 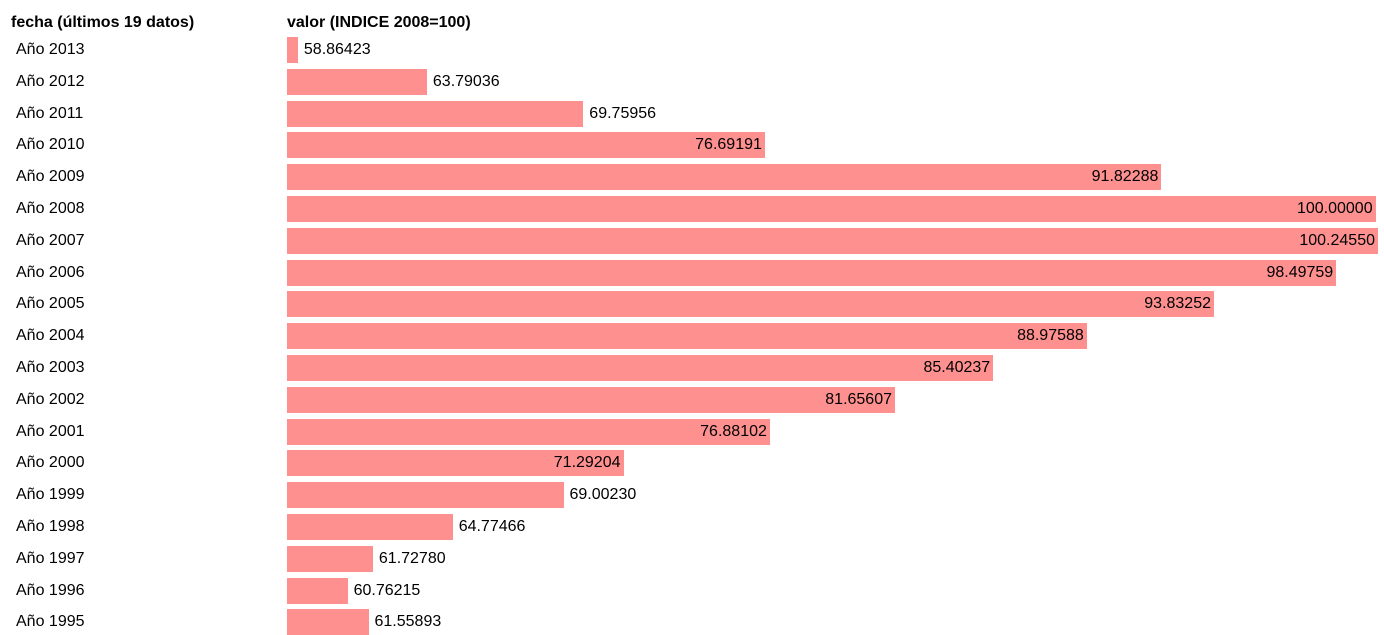 What do you see at coordinates (50, 336) in the screenshot?
I see `category-label: Año 2004` at bounding box center [50, 336].